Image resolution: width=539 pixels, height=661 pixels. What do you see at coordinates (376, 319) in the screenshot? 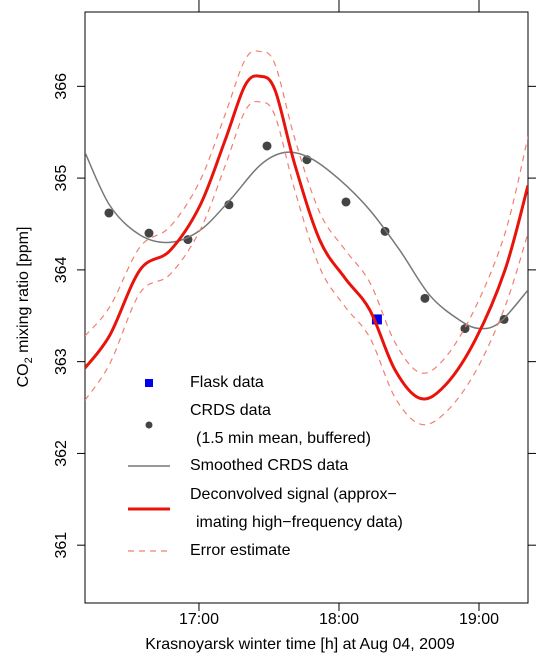
I see `flask-point` at bounding box center [376, 319].